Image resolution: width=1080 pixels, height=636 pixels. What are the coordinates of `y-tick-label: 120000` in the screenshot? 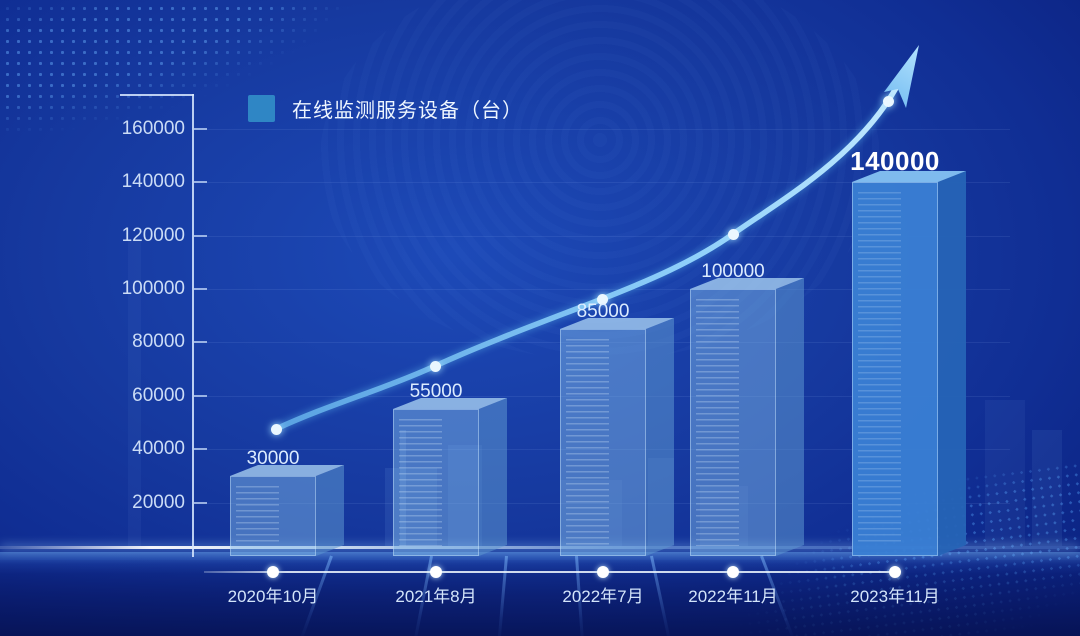 It's located at (153, 235).